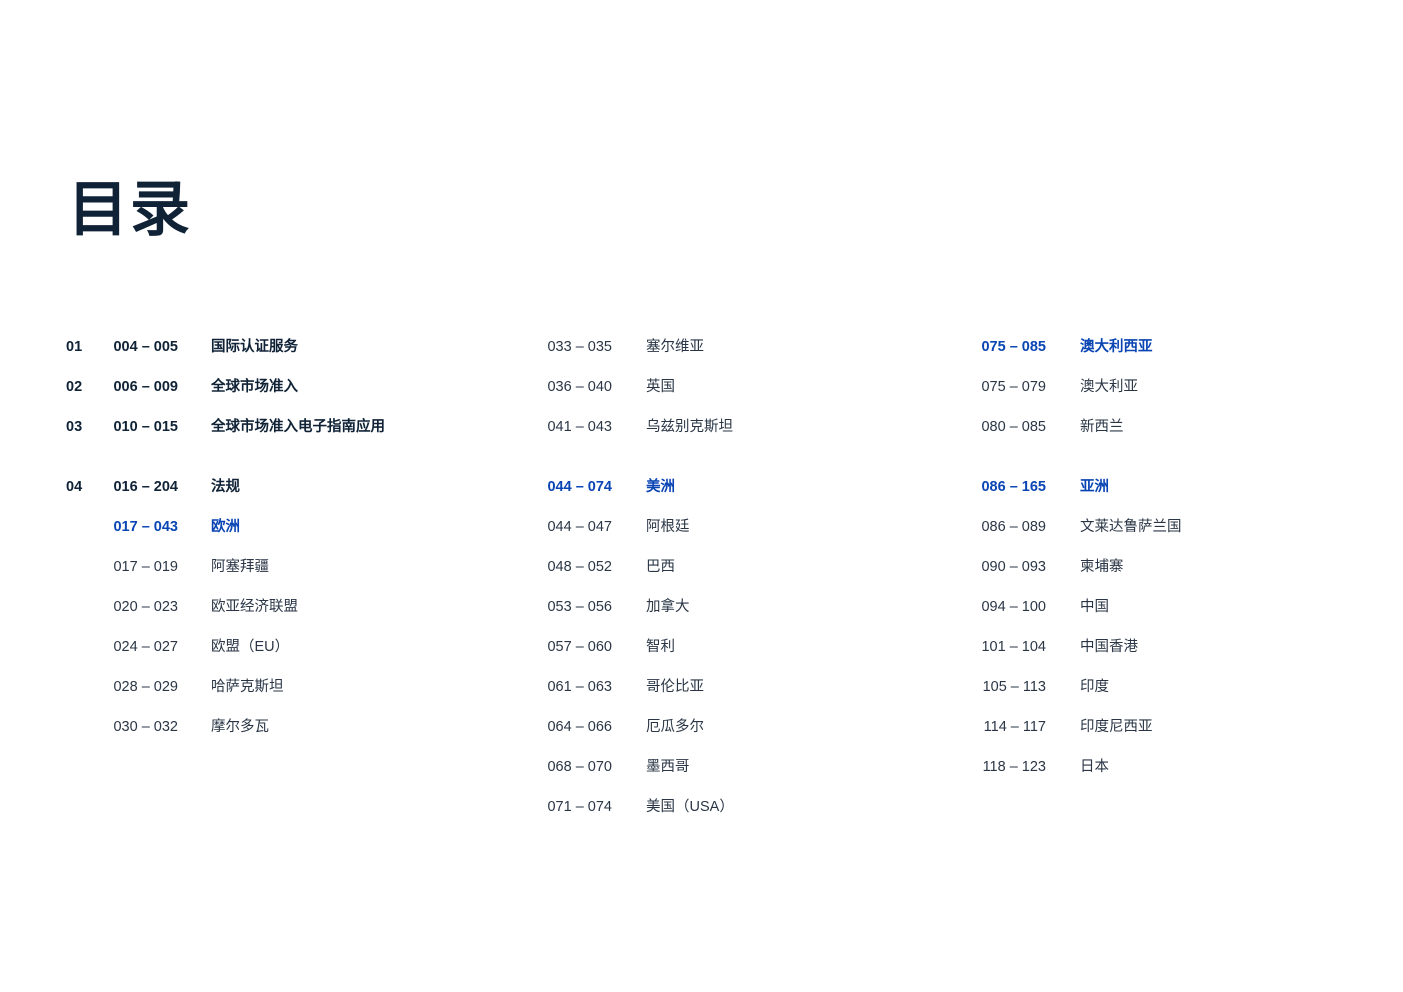  What do you see at coordinates (145, 387) in the screenshot?
I see `toc-entry-page-range: 006 – 009` at bounding box center [145, 387].